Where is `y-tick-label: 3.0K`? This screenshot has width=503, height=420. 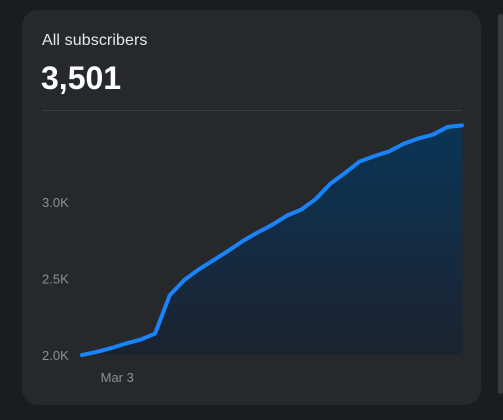
y-tick-label: 3.0K is located at coordinates (55, 202).